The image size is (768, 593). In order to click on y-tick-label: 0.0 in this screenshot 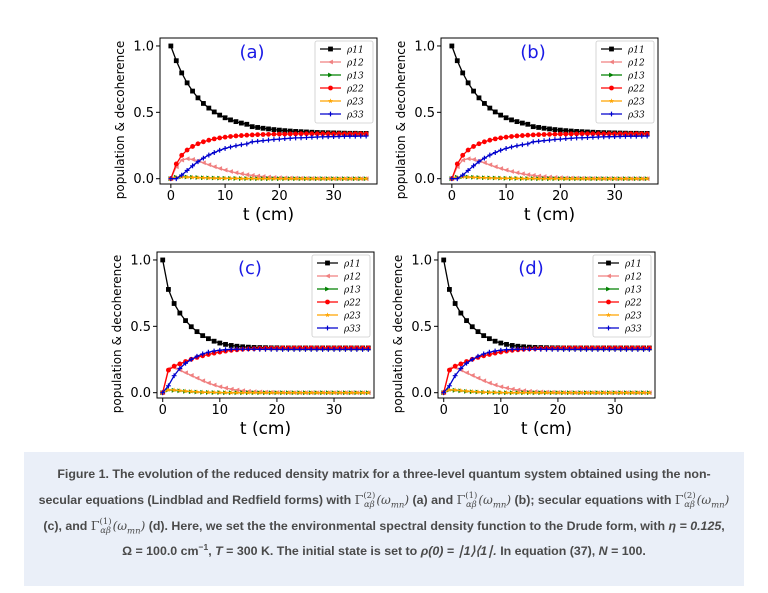, I will do `click(143, 179)`.